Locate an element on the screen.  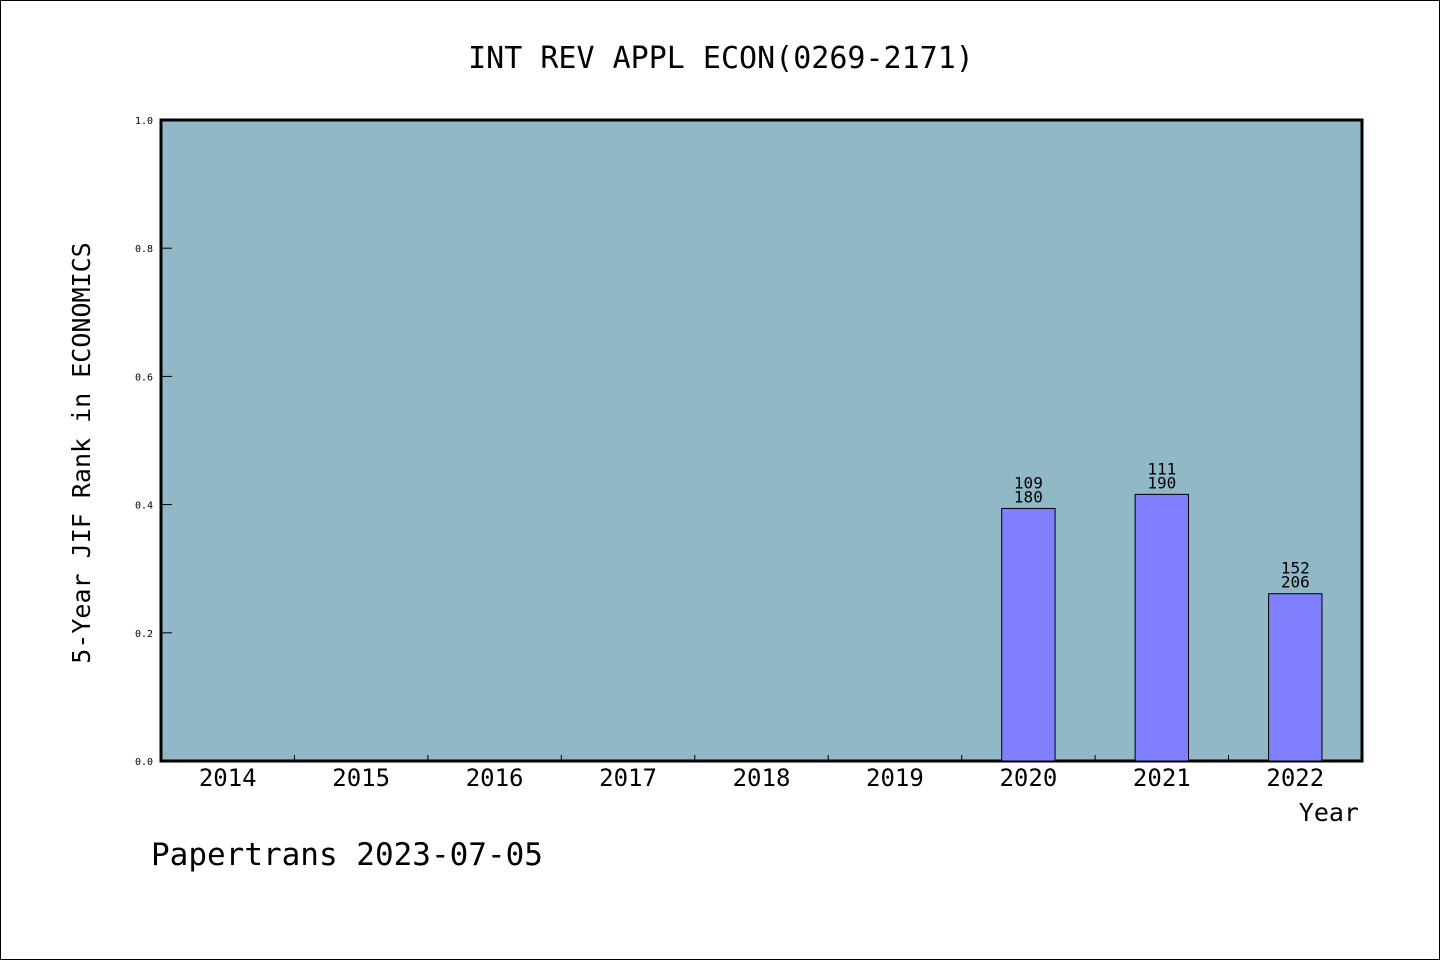
chart-title: INT REV APPL ECON(0269-2171) is located at coordinates (721, 58).